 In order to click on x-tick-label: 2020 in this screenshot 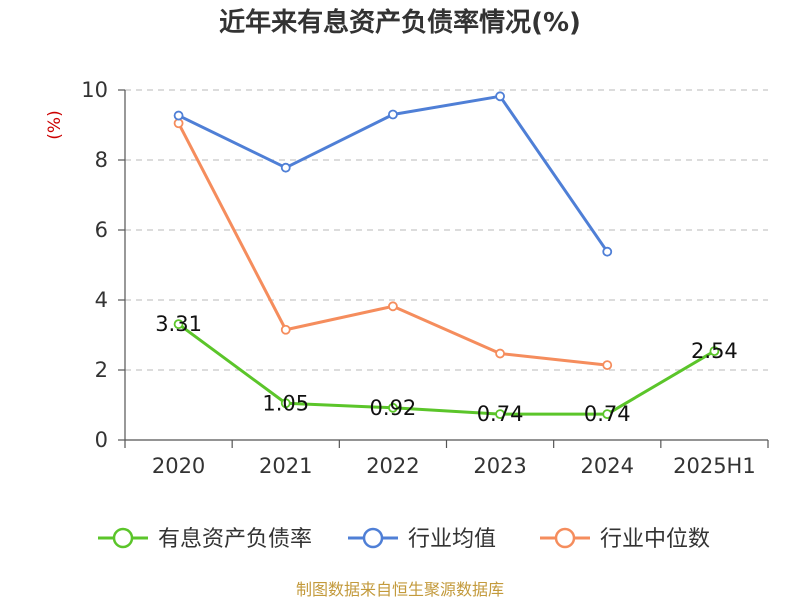, I will do `click(178, 466)`.